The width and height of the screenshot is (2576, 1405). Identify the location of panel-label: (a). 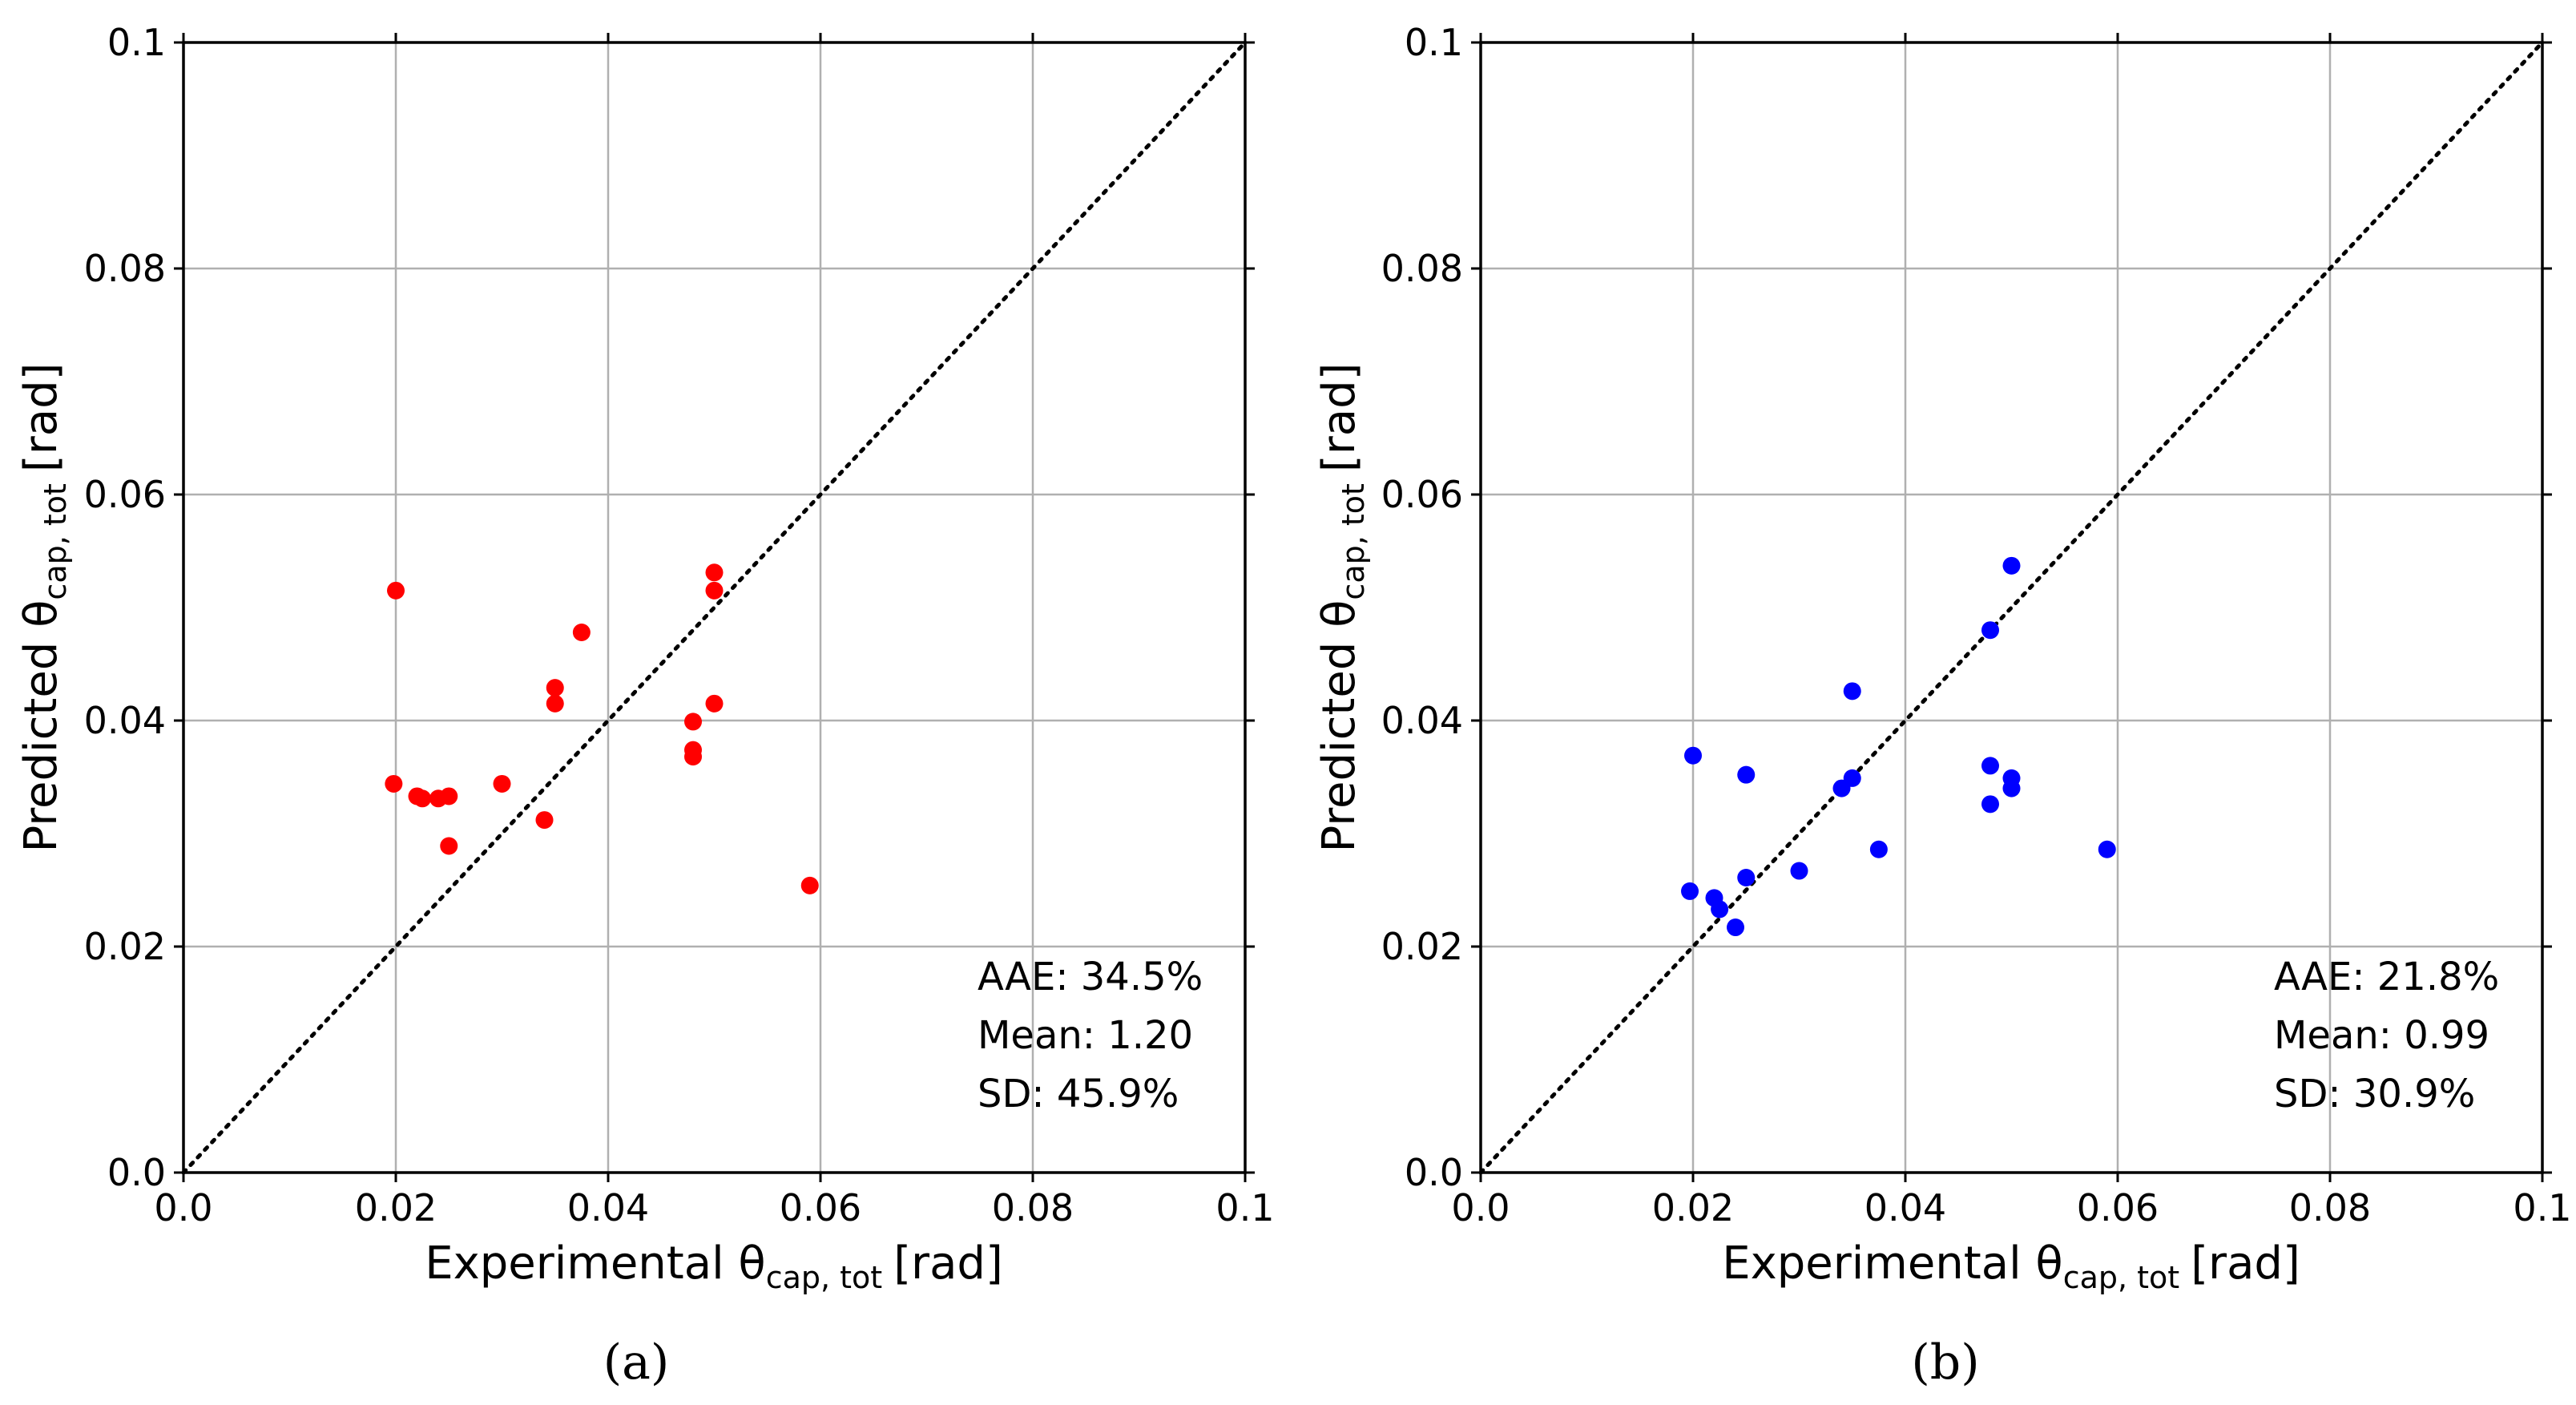
(636, 1362).